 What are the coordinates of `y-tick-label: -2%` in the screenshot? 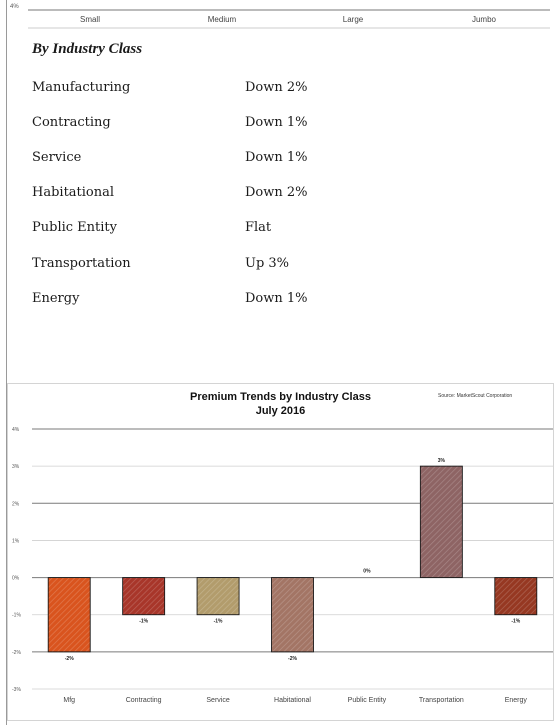 It's located at (16, 653).